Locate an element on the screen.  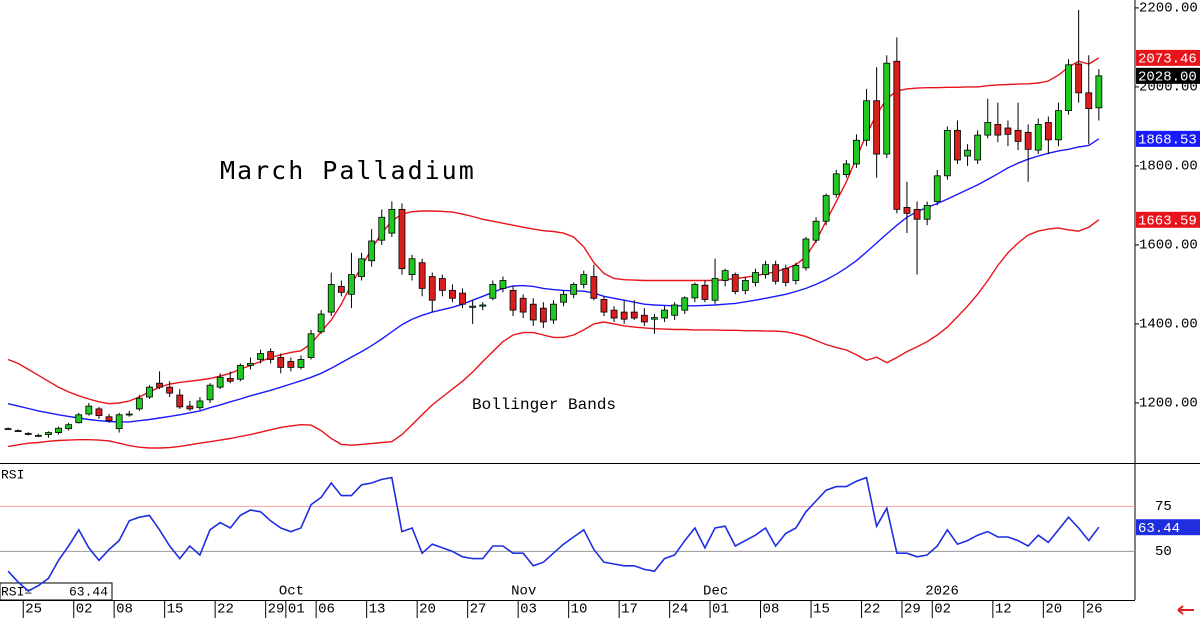
scroll-arrow is located at coordinates (1185, 610).